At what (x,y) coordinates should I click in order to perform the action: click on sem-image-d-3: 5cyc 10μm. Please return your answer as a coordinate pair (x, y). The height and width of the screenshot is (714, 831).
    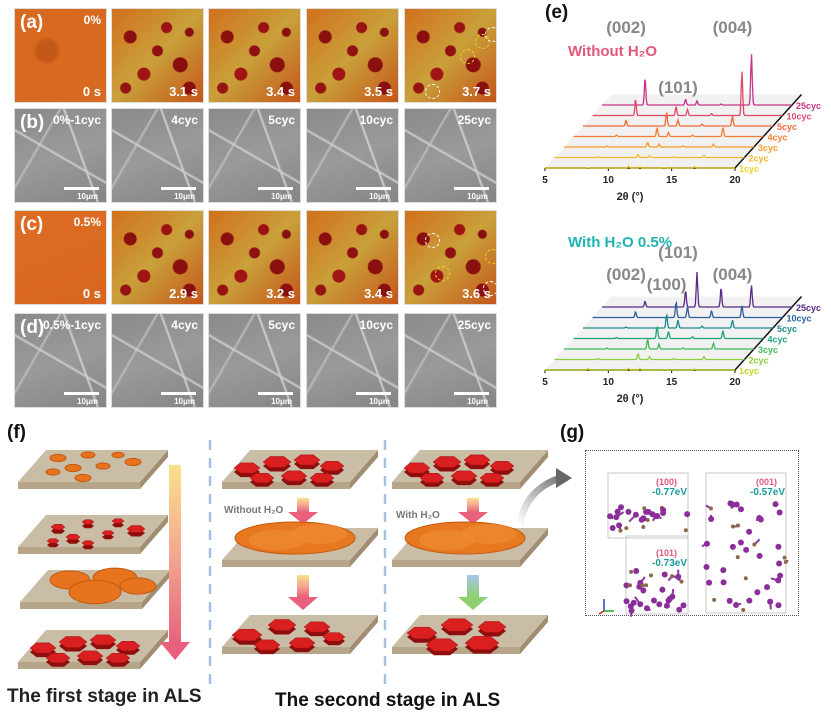
    Looking at the image, I should click on (254, 360).